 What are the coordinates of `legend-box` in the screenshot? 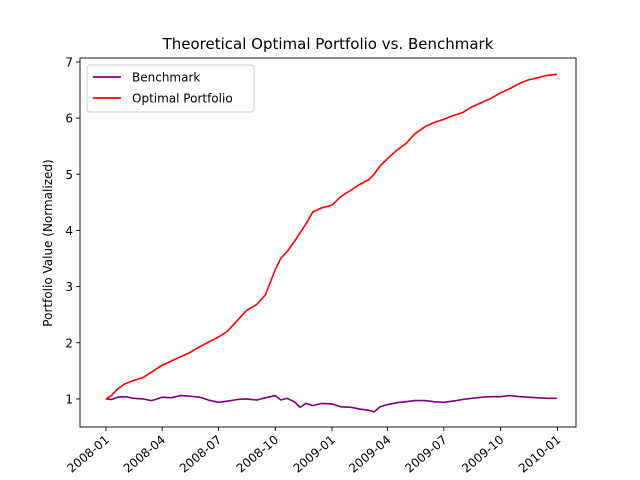 It's located at (170, 88).